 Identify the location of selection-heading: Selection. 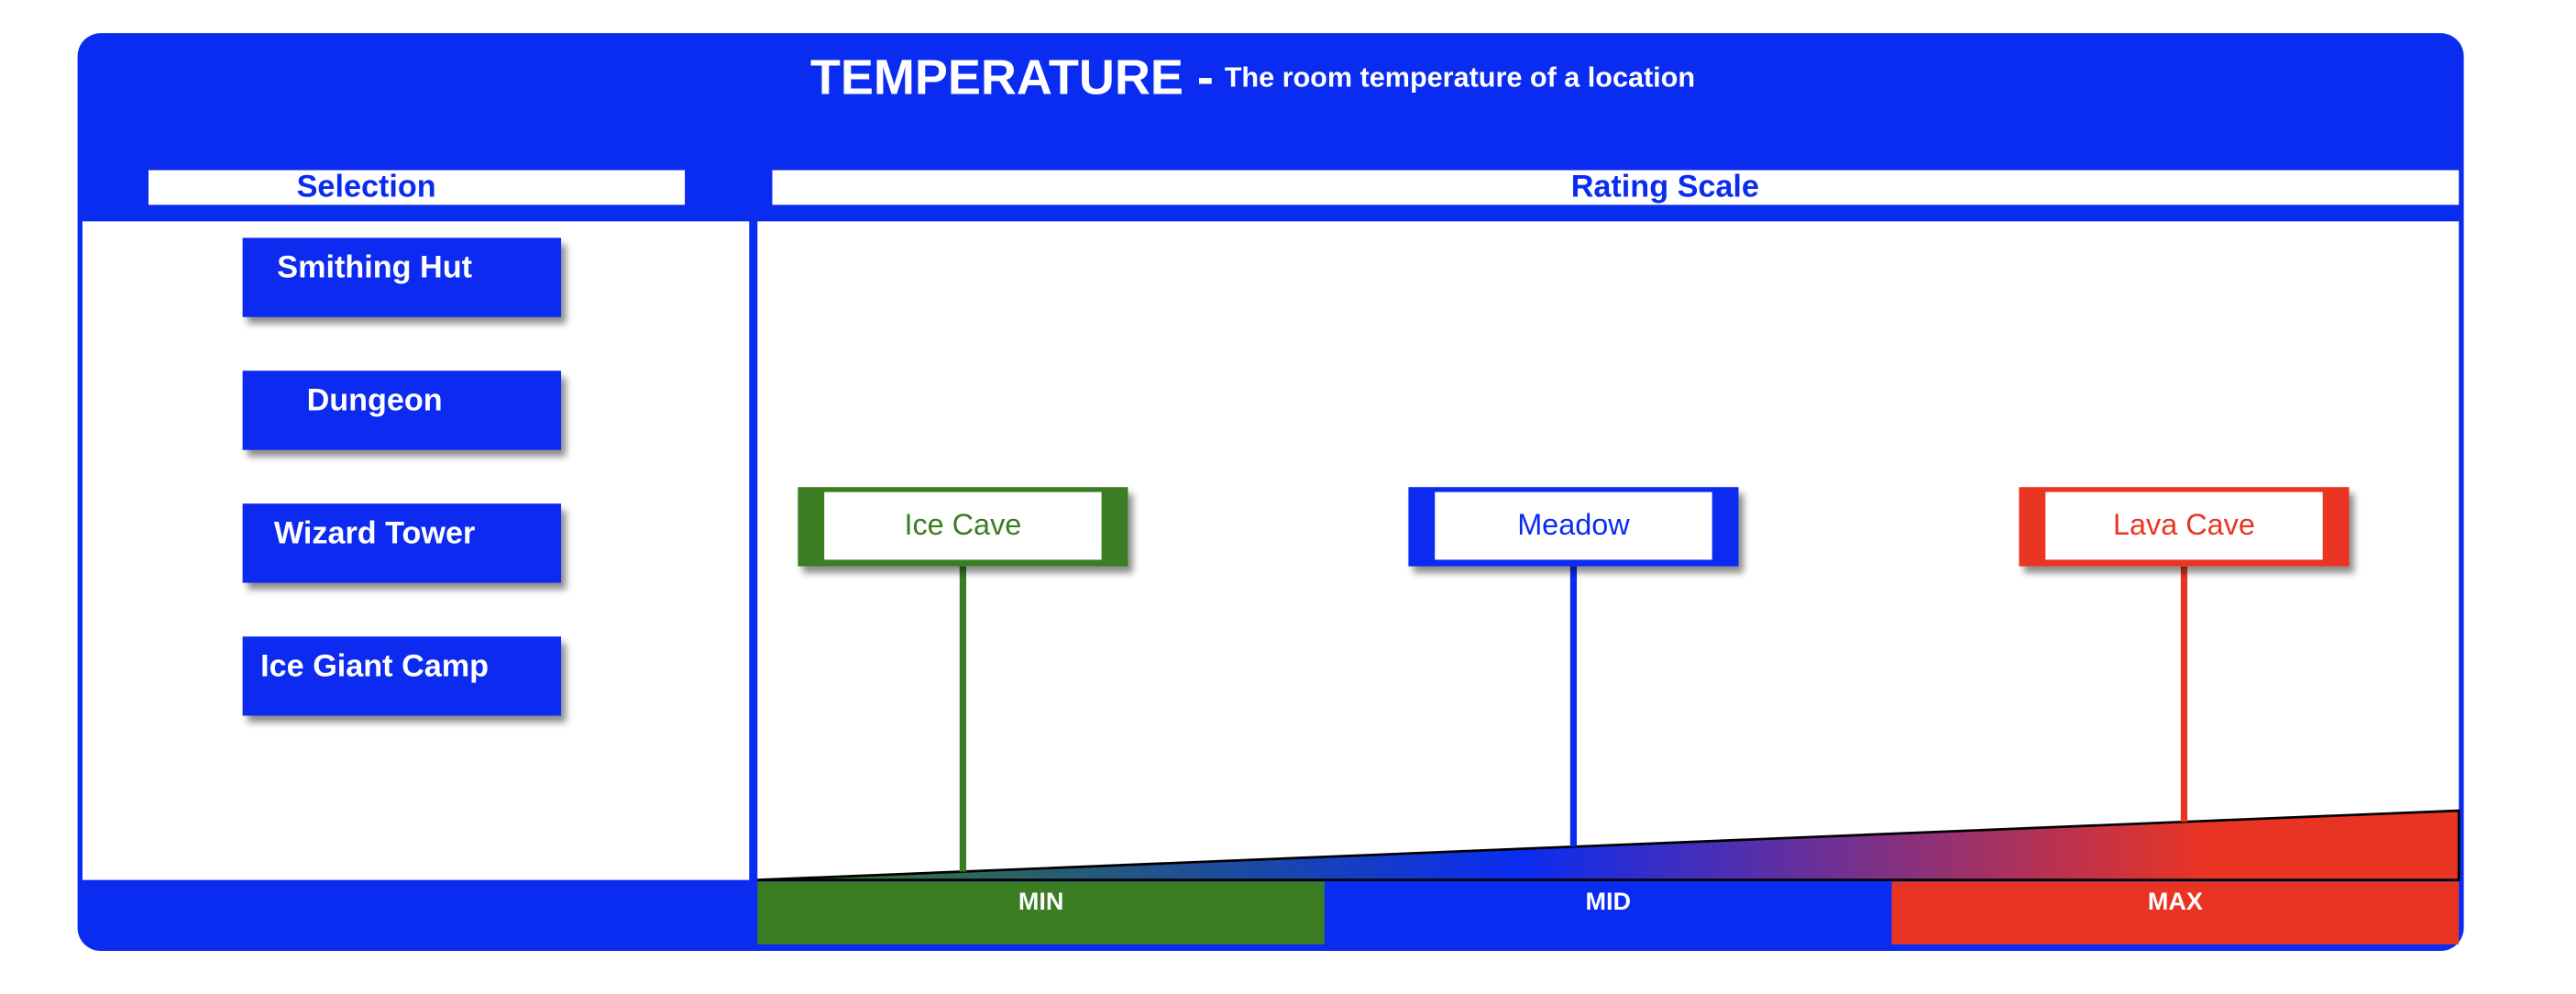
(366, 186).